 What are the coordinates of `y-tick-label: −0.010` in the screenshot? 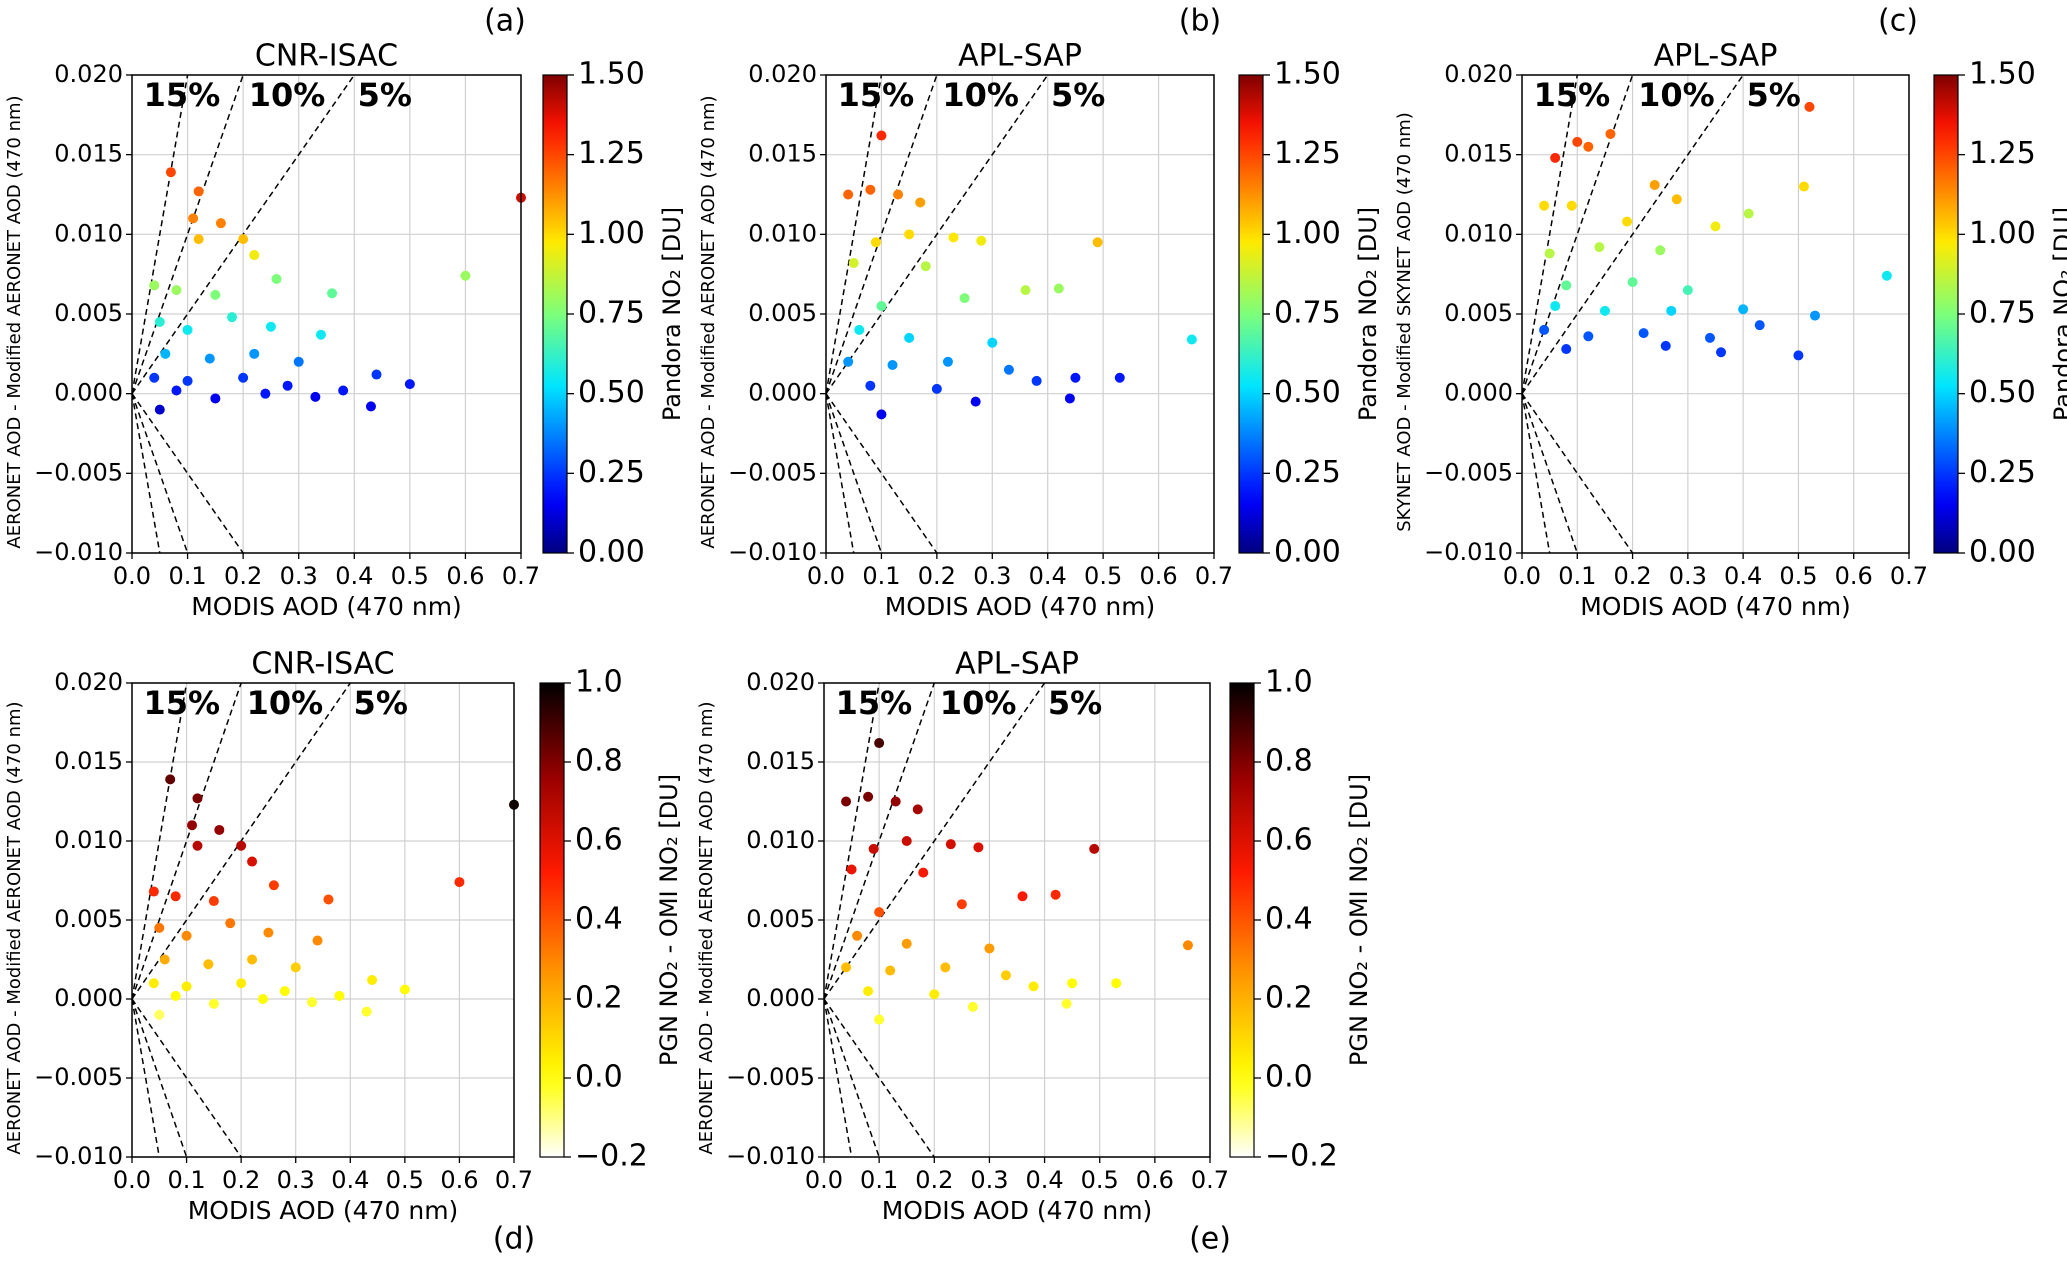 It's located at (770, 1156).